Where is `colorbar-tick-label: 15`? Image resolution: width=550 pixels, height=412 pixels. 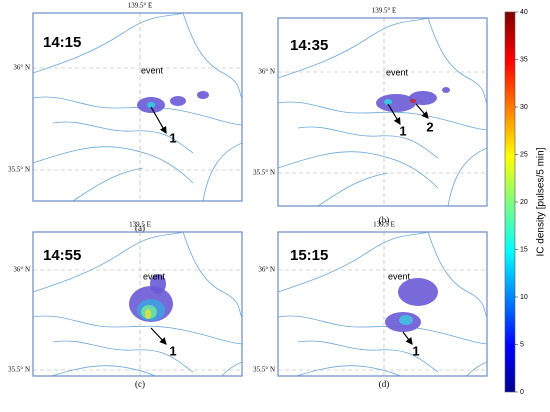 colorbar-tick-label: 15 is located at coordinates (524, 249).